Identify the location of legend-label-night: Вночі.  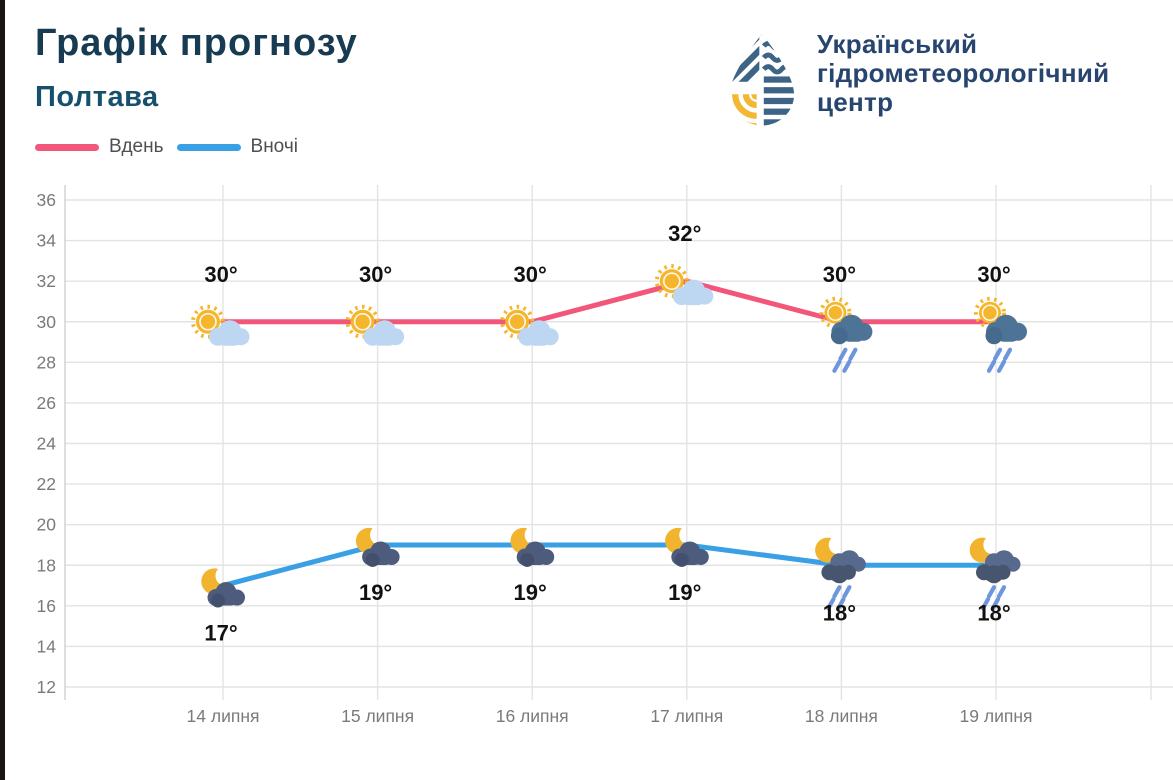
(274, 146).